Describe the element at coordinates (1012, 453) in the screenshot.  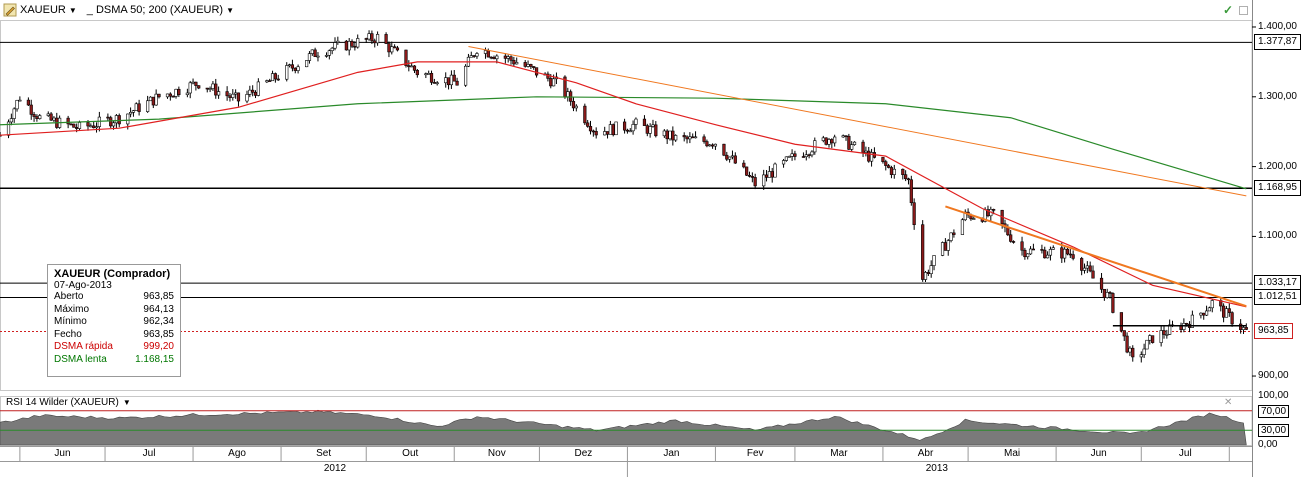
I see `month-label: Mai` at that location.